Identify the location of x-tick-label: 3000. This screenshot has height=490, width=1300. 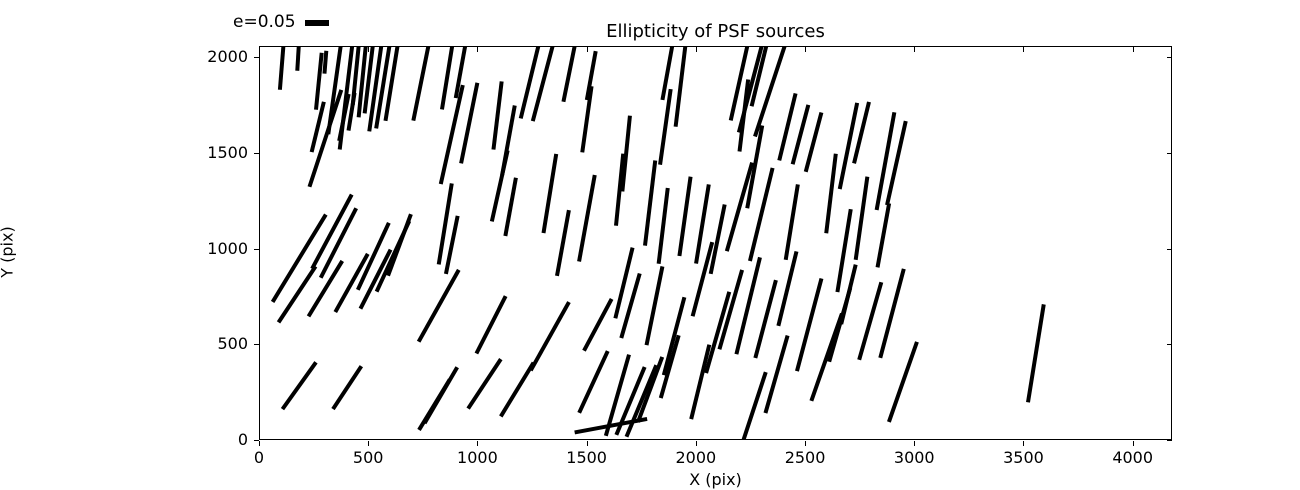
(914, 457).